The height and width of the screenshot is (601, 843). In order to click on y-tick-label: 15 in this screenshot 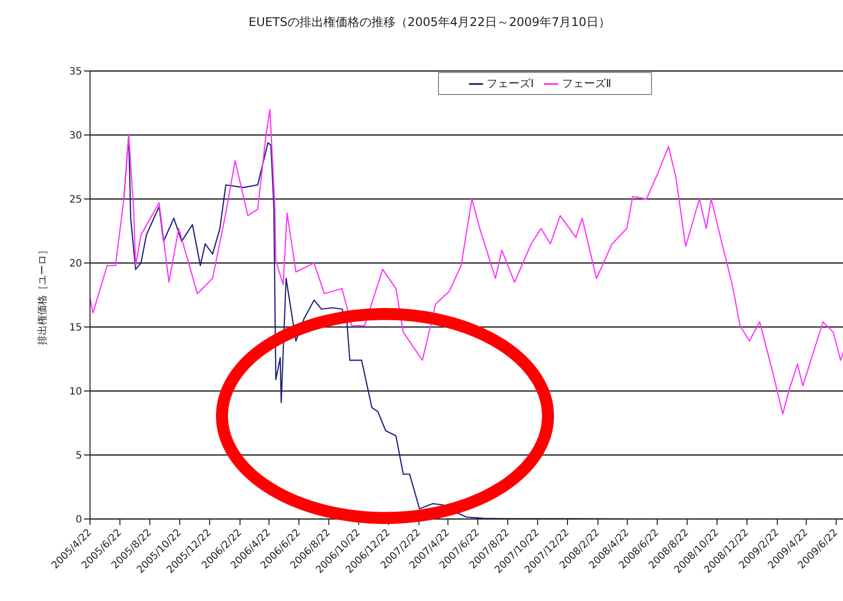, I will do `click(75, 328)`.